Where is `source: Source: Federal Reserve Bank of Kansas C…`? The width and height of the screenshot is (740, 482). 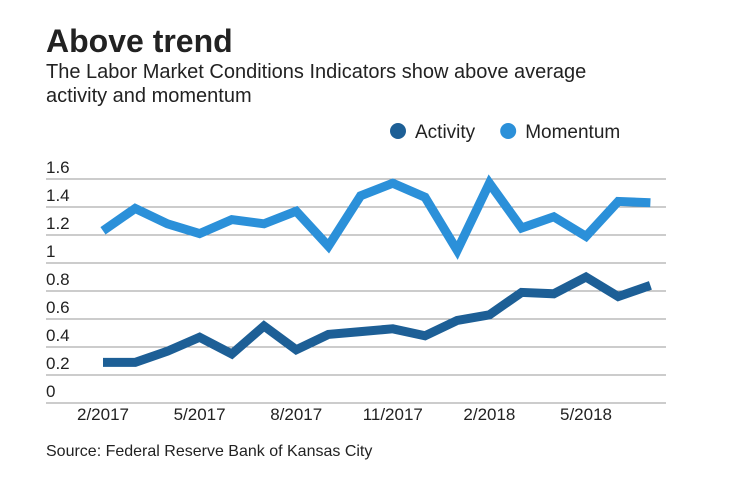 source: Source: Federal Reserve Bank of Kansas C… is located at coordinates (209, 451).